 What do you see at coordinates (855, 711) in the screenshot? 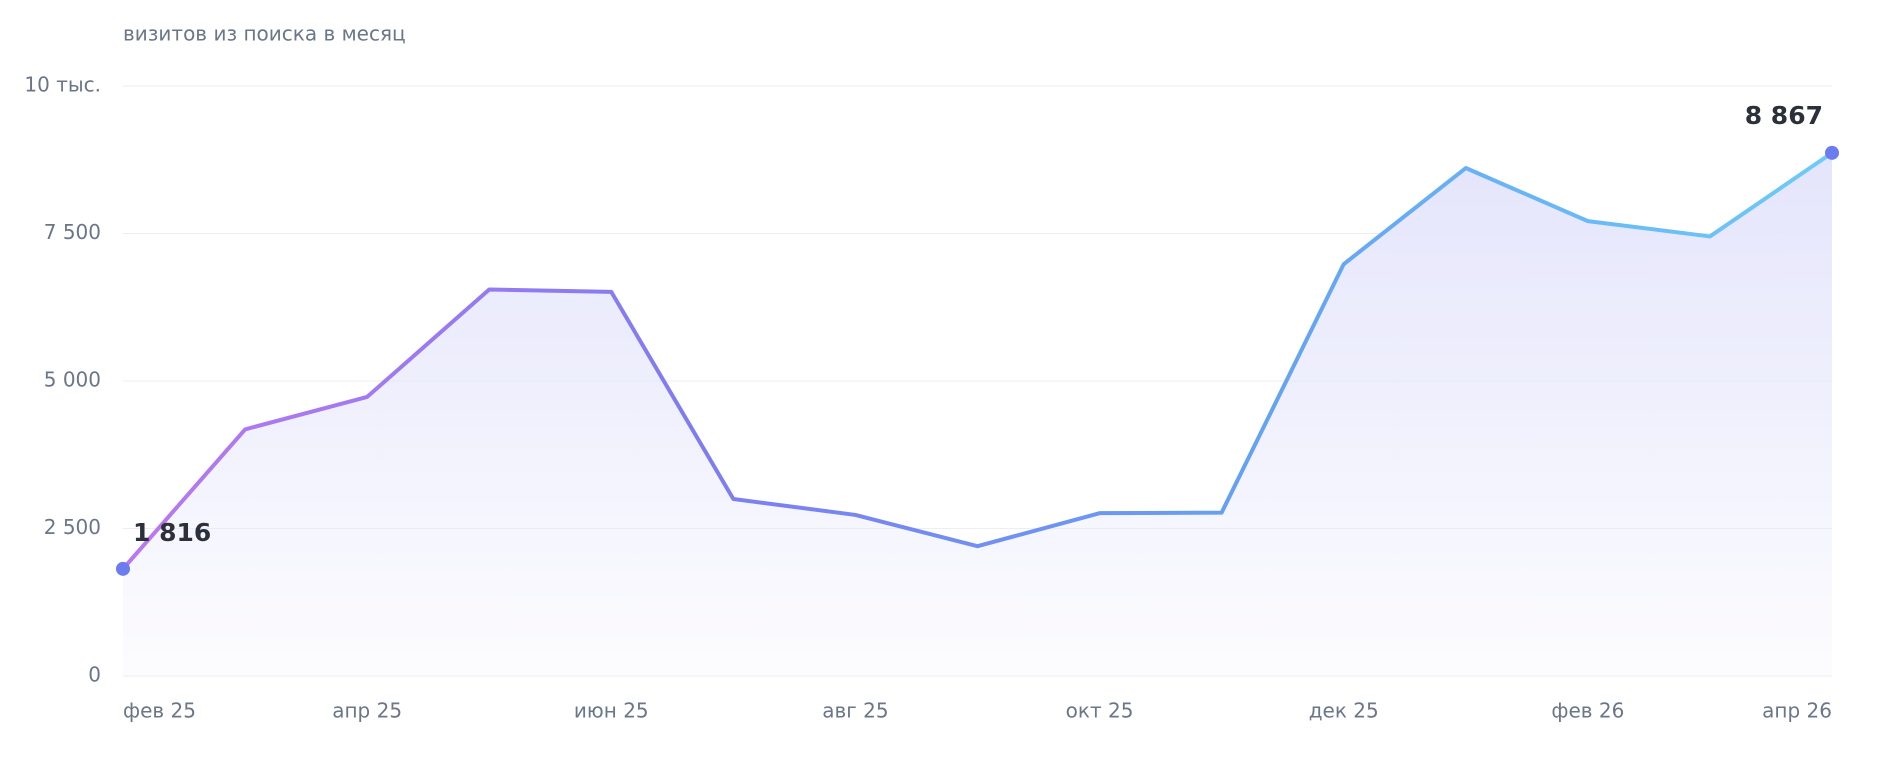
I see `x-tick-label: авг 25` at bounding box center [855, 711].